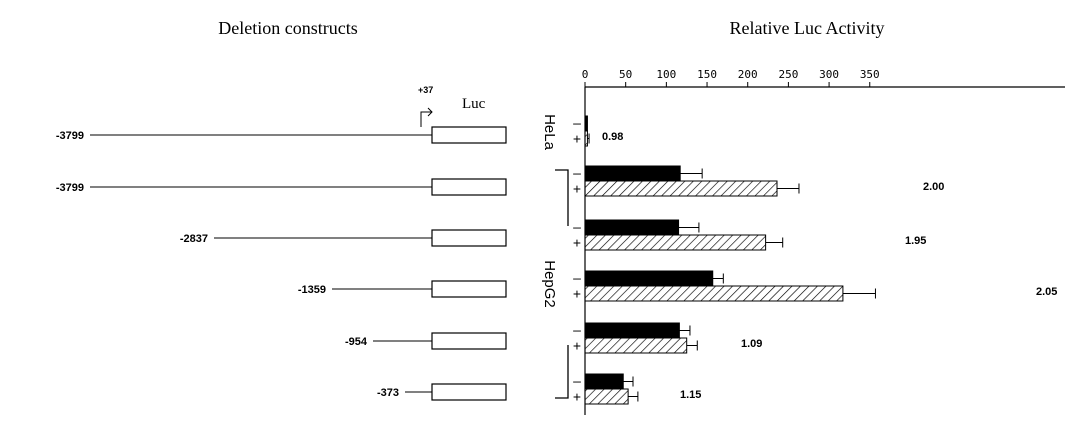  I want to click on luc-label: Luc, so click(474, 104).